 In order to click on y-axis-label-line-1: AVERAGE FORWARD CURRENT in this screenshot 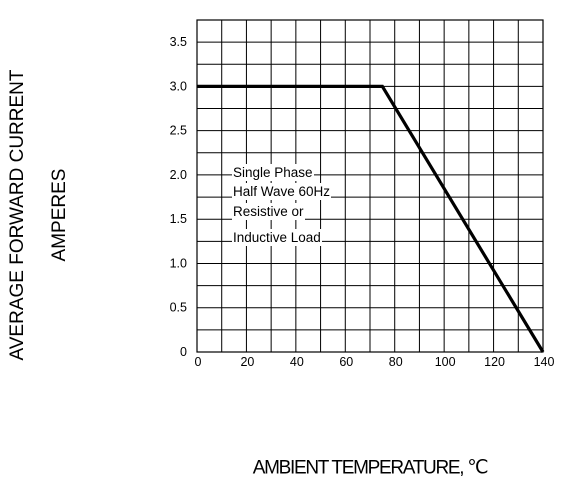, I will do `click(17, 215)`.